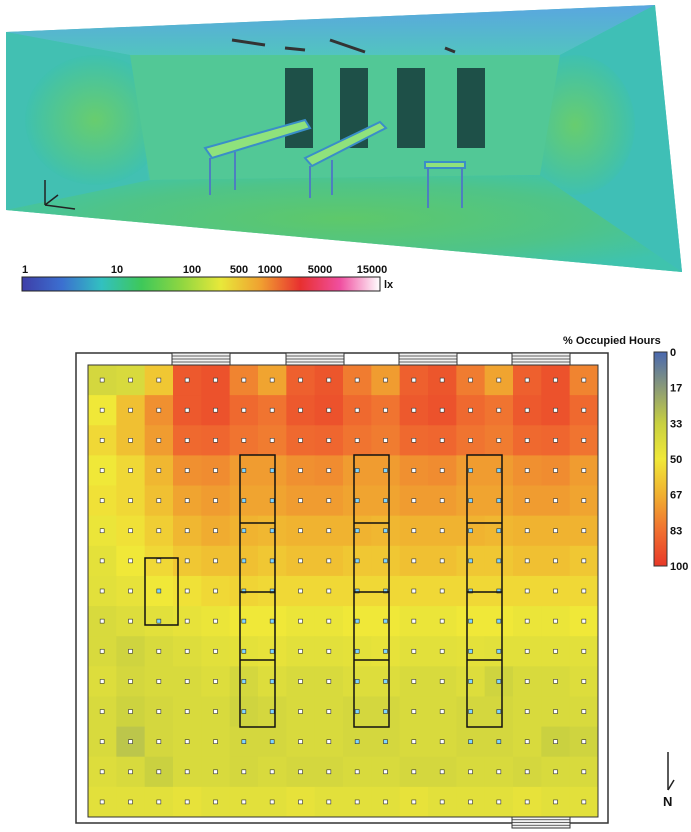 The height and width of the screenshot is (832, 691). Describe the element at coordinates (676, 424) in the screenshot. I see `occupancy-tick-label: 33` at that location.